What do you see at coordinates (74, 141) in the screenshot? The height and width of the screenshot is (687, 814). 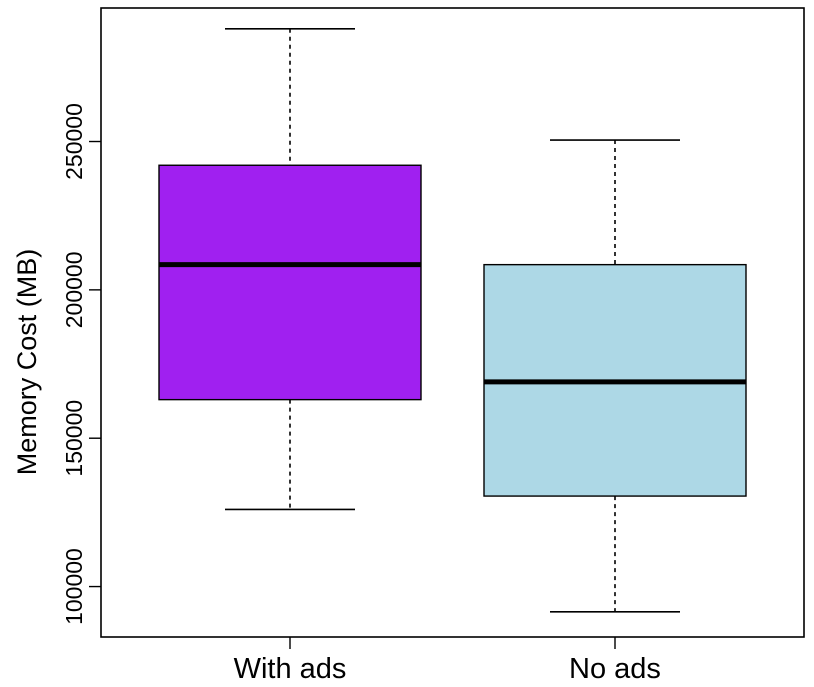 I see `y-tick-label: 250000` at bounding box center [74, 141].